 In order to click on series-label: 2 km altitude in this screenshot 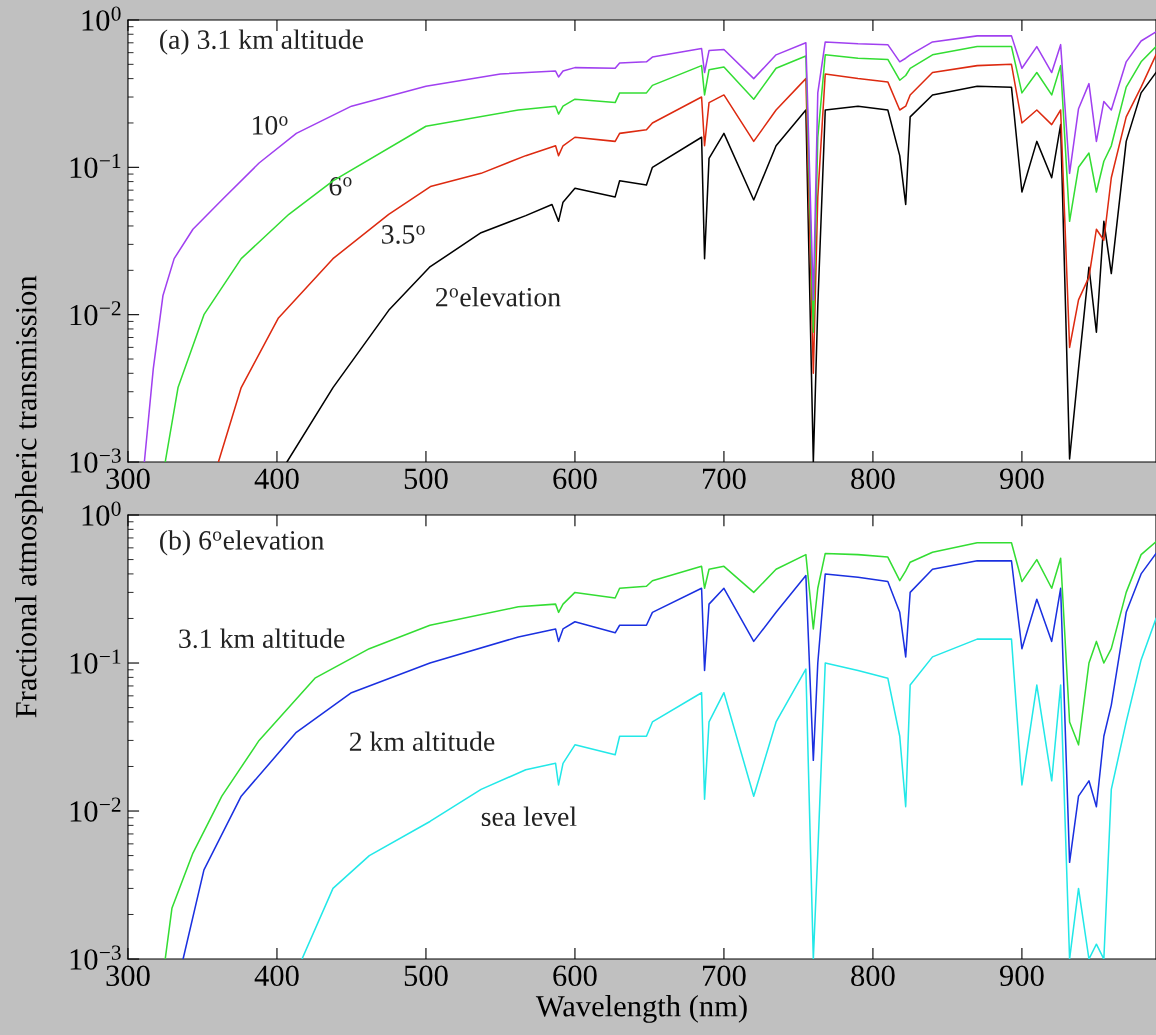, I will do `click(422, 741)`.